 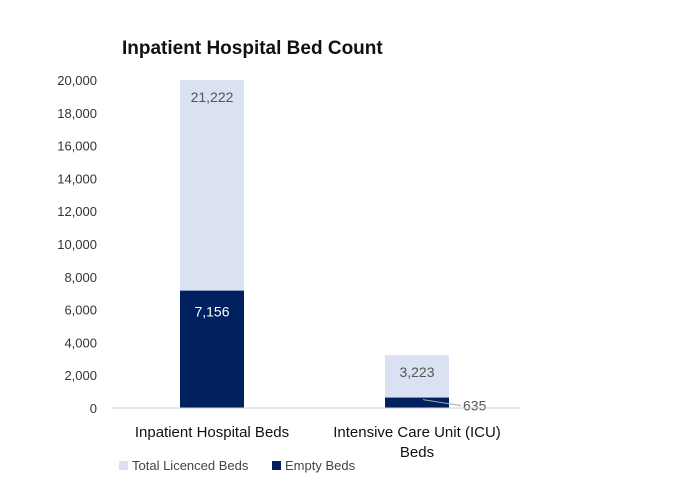 I want to click on legend-item-total-licenced-beds: Total Licenced Beds, so click(x=184, y=465).